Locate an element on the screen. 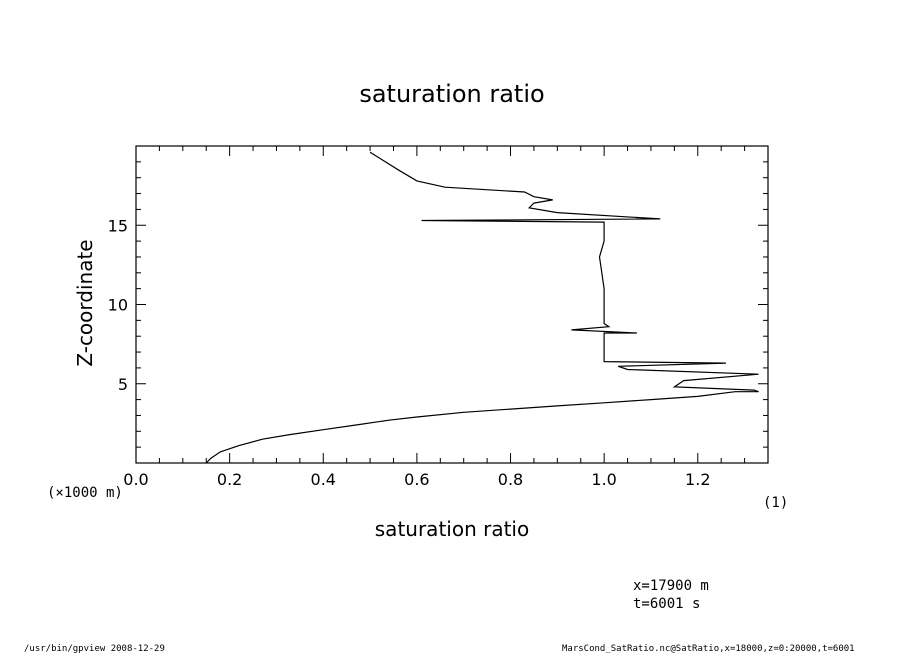 The image size is (904, 654). y-tick-label: 5 is located at coordinates (123, 384).